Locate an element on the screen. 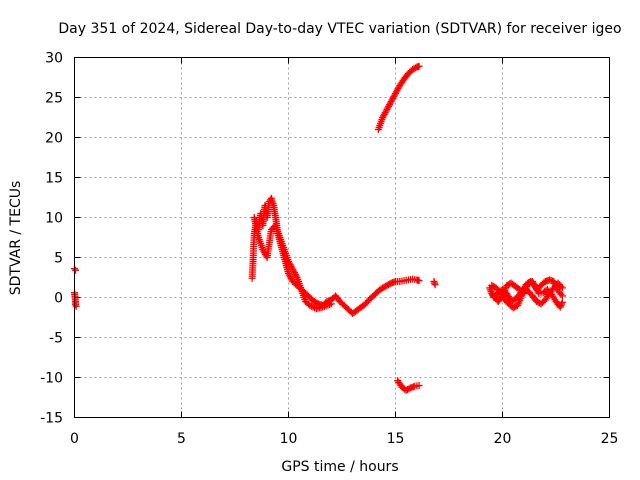  y-tick-label: -10 is located at coordinates (51, 379).